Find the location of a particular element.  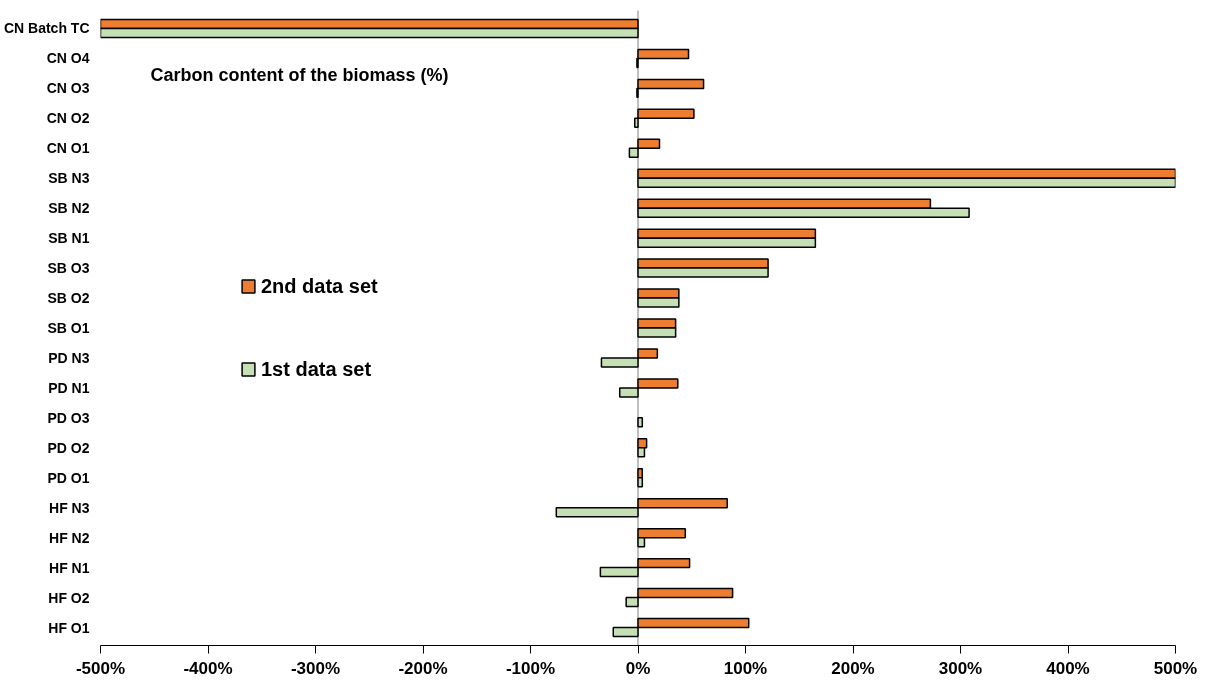

y-tick-label: PD O3 is located at coordinates (68, 417).